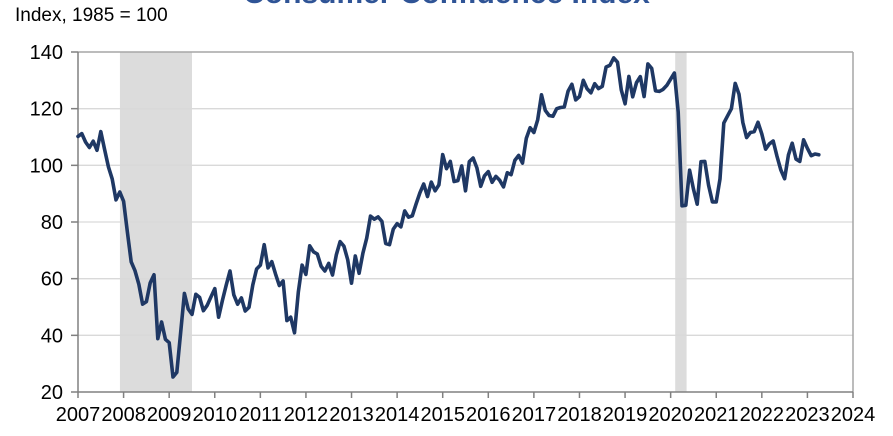 Image resolution: width=893 pixels, height=436 pixels. Describe the element at coordinates (123, 415) in the screenshot. I see `x-tick-label: 2008` at that location.